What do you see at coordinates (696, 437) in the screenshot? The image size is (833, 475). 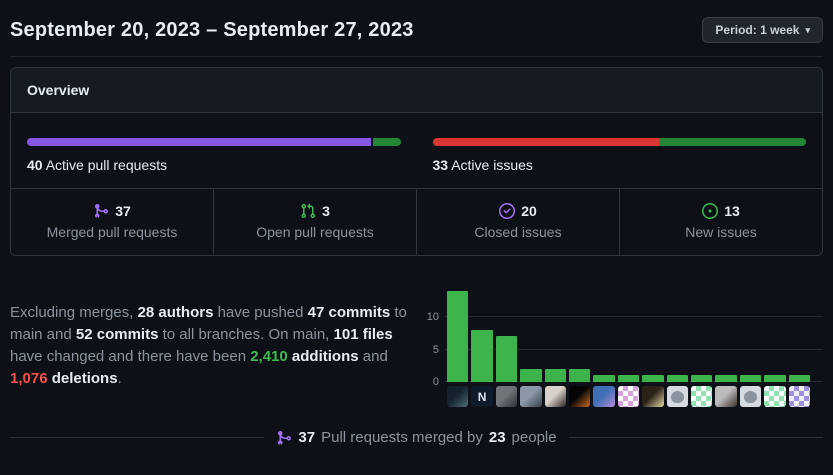 I see `heading-rule-right` at bounding box center [696, 437].